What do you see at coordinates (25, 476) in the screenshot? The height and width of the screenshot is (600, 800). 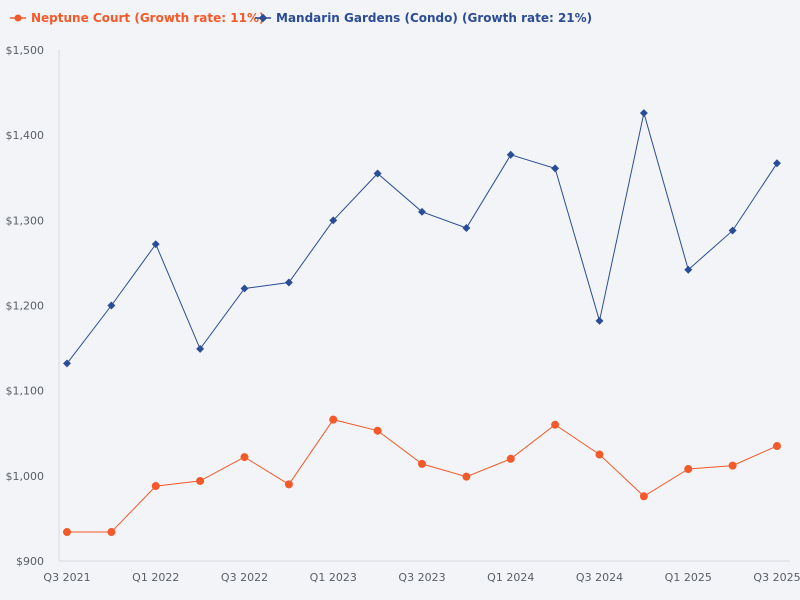 I see `y-tick-label: $1,000` at bounding box center [25, 476].